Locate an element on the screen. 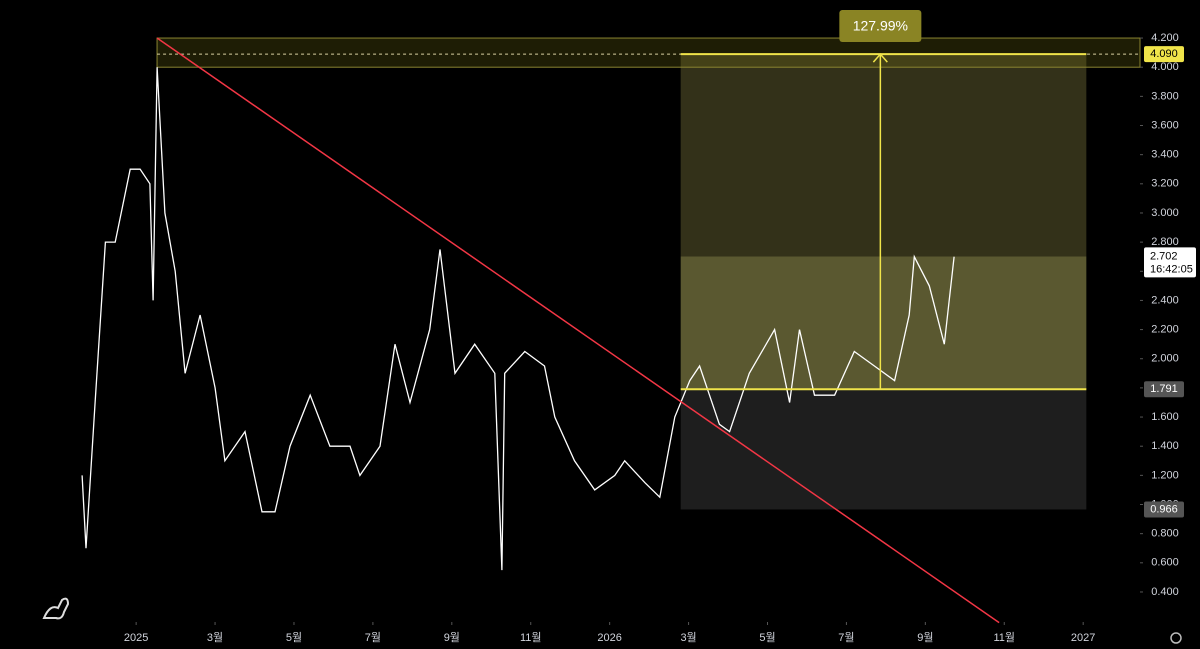 This screenshot has width=1200, height=649. settings-gear is located at coordinates (1176, 638).